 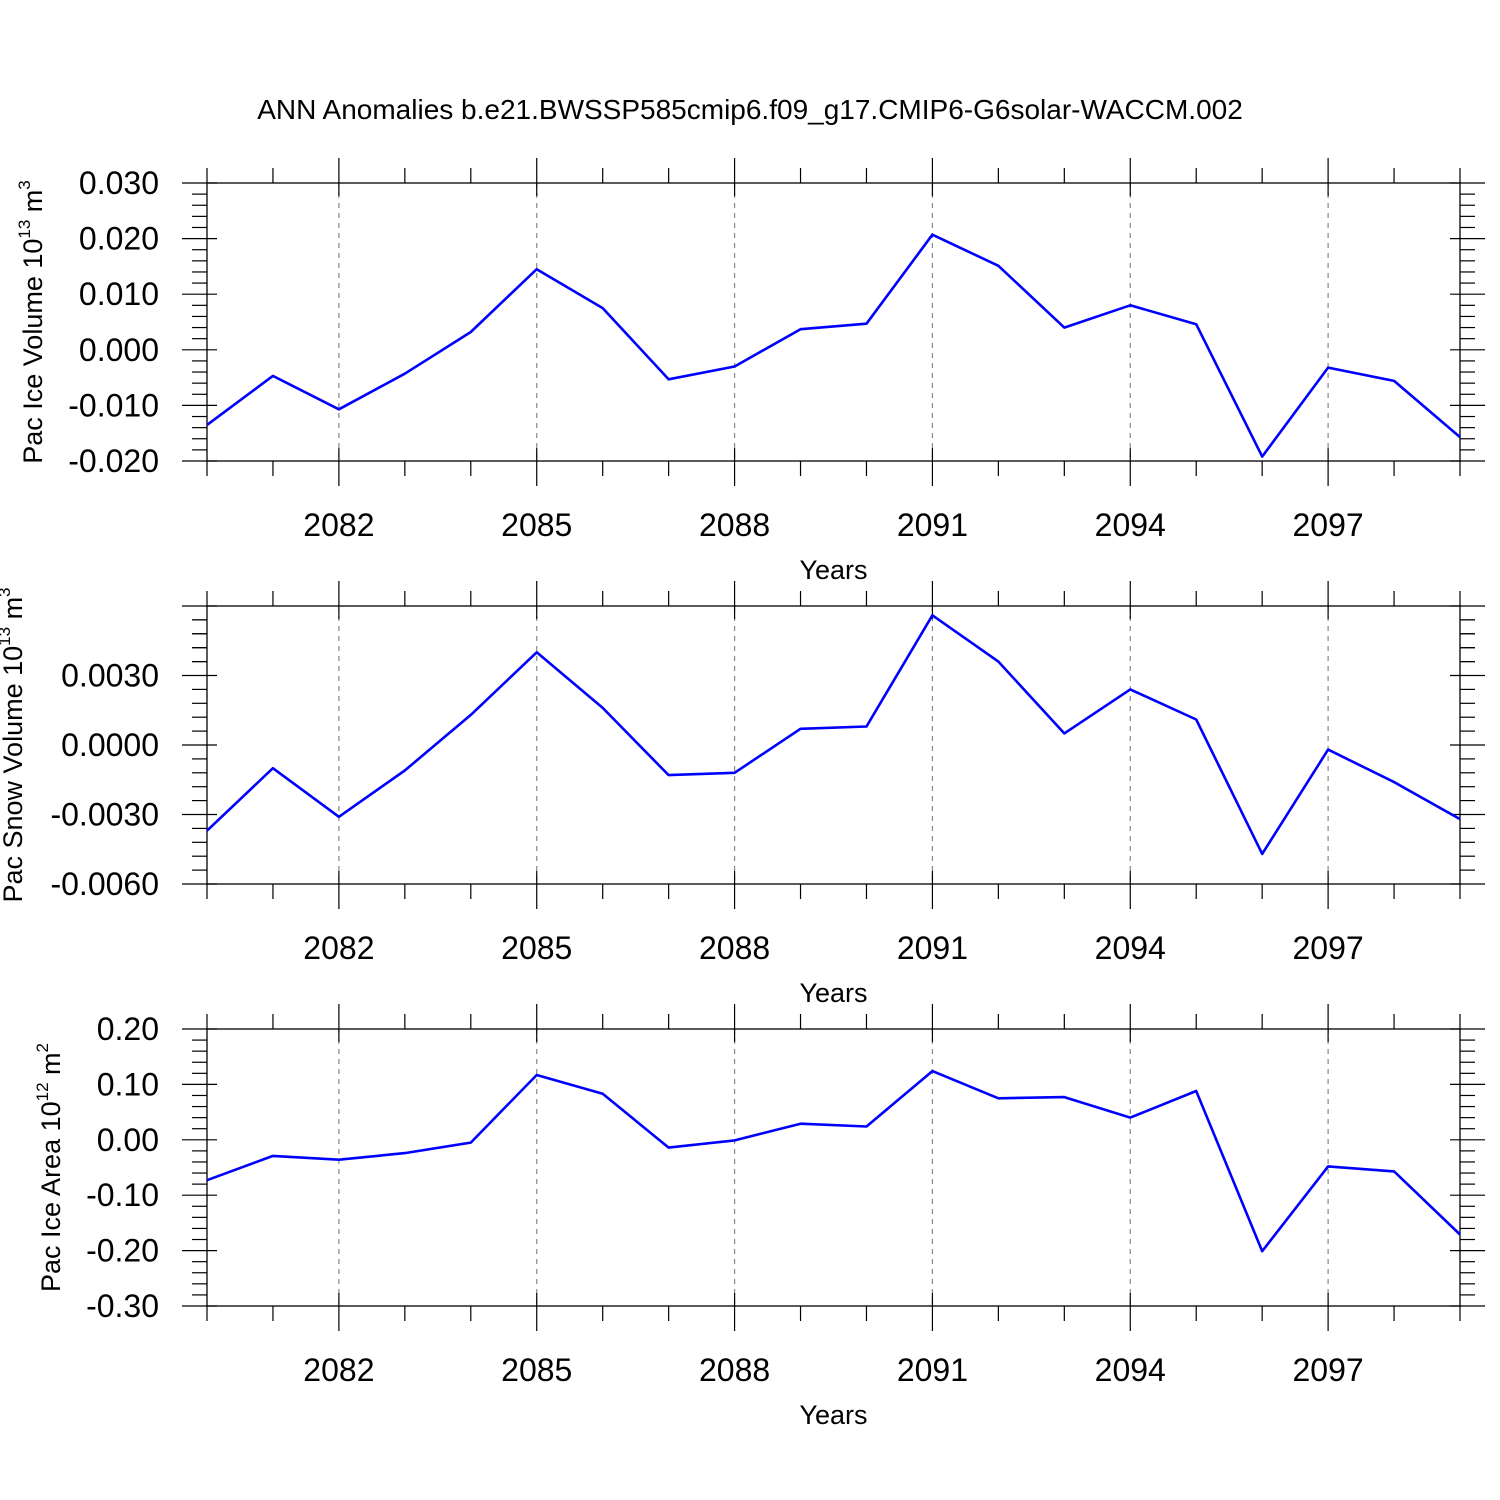 I want to click on y-tick-label: -0.0030, so click(x=104, y=815).